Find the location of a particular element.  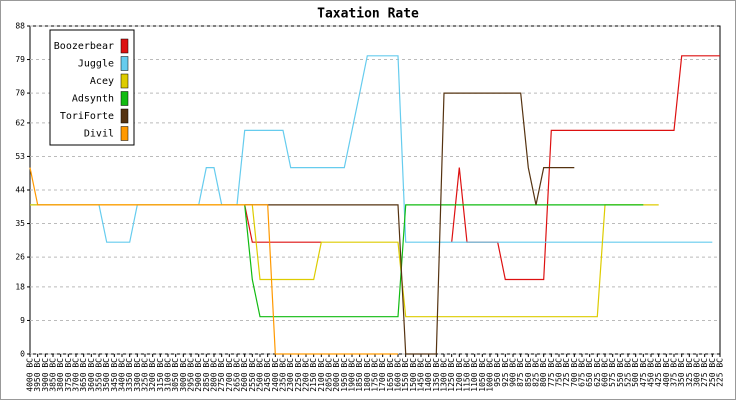

x-tick-label: 800 BC is located at coordinates (543, 372).